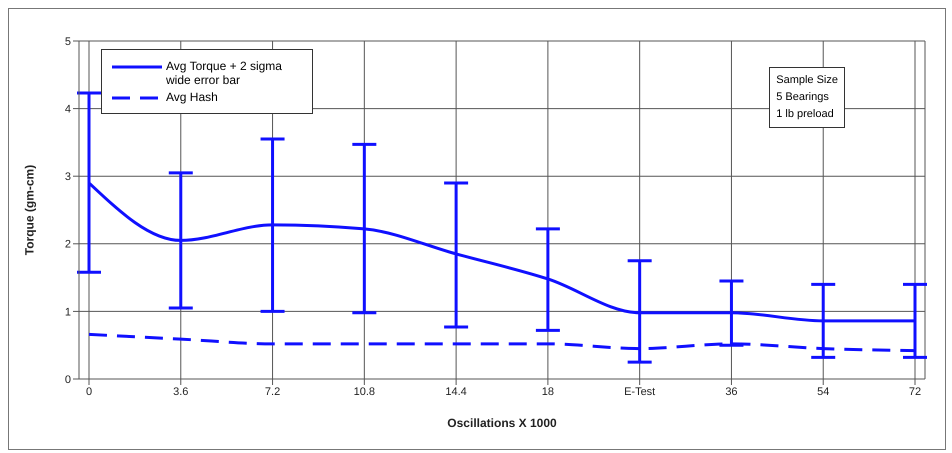  Describe the element at coordinates (67, 312) in the screenshot. I see `y-tick-label: 1` at that location.